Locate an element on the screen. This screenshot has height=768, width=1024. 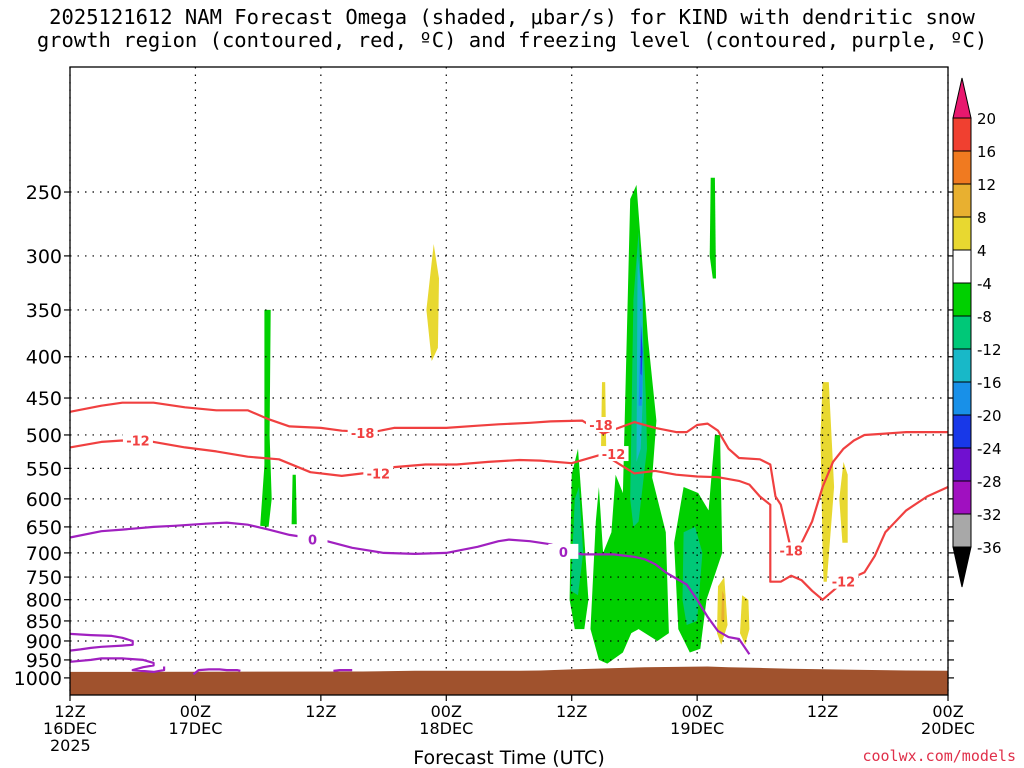
freezing_contours-label-0-0: 0 is located at coordinates (312, 541).